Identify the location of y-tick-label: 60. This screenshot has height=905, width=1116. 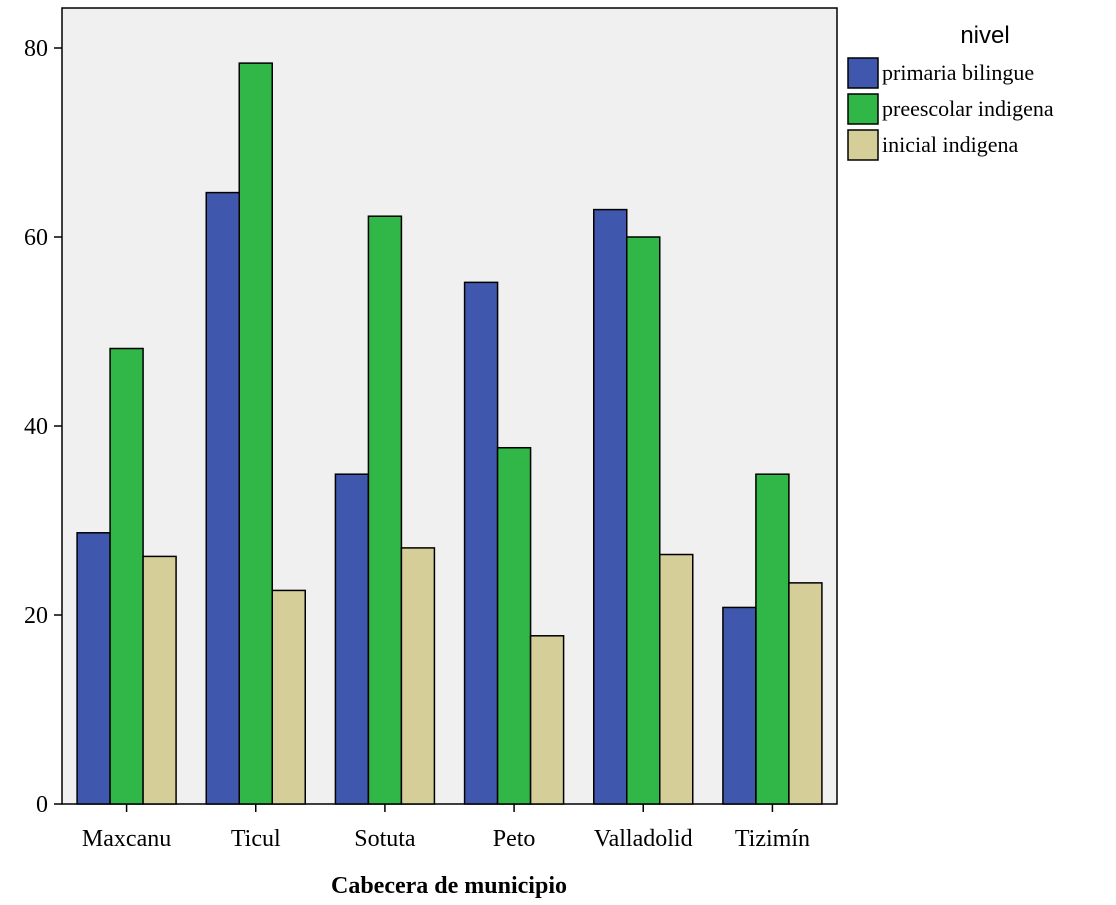
(36, 238).